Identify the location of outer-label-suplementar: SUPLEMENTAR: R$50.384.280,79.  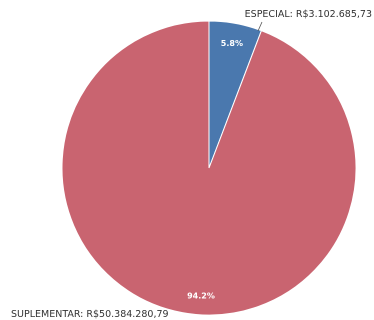
(90, 314).